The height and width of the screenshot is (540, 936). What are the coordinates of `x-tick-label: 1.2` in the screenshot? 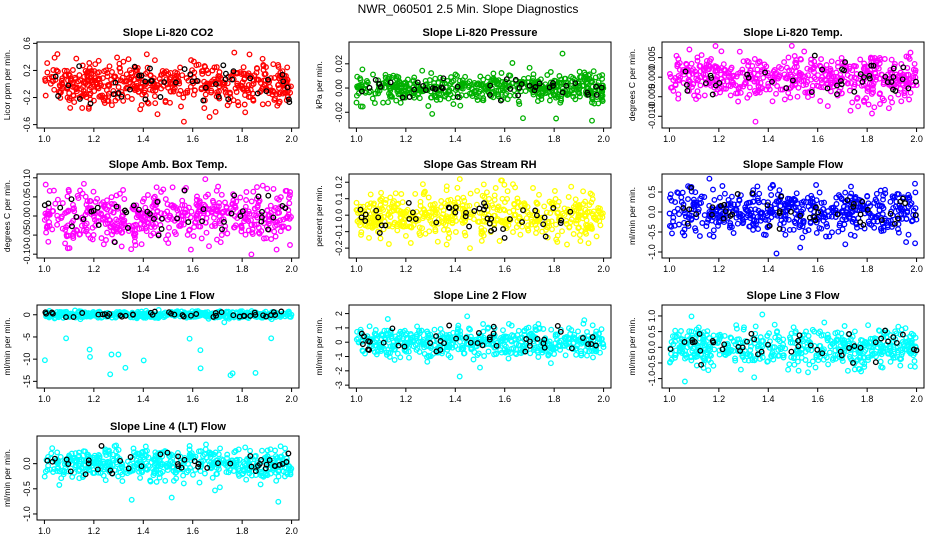 It's located at (94, 139).